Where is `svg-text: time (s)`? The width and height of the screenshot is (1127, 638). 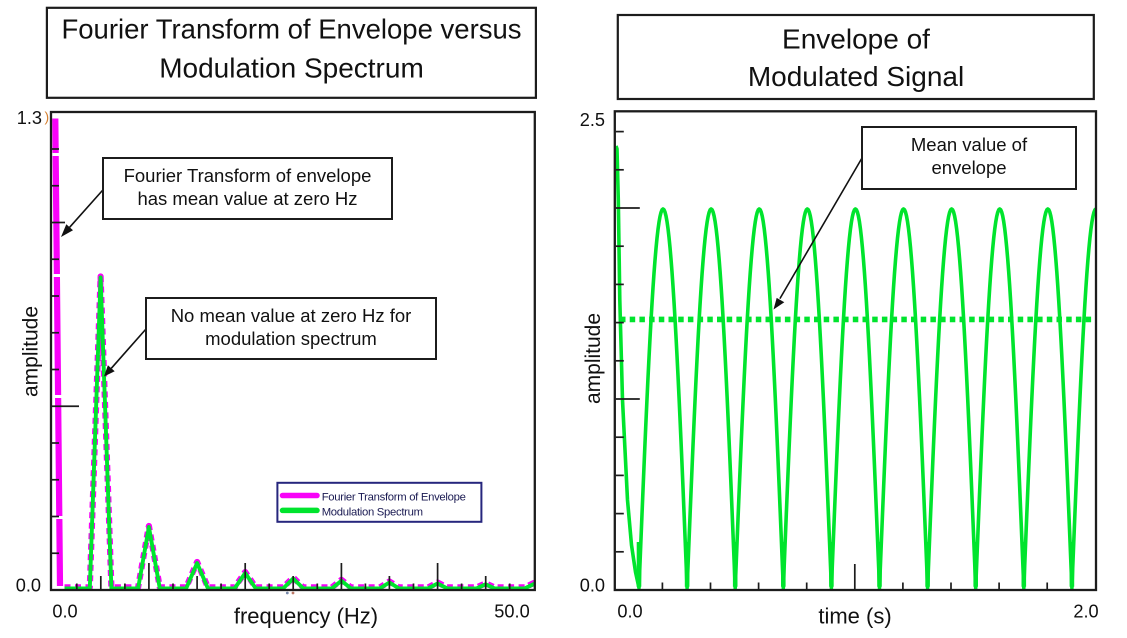 svg-text: time (s) is located at coordinates (854, 616).